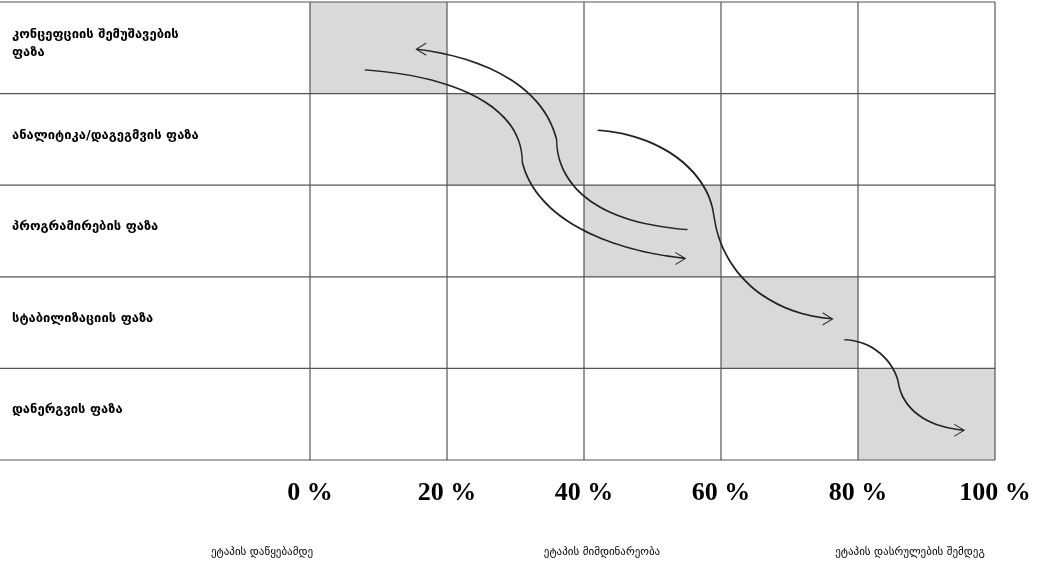 Image resolution: width=1045 pixels, height=564 pixels. Describe the element at coordinates (858, 491) in the screenshot. I see `x-tick-label: 80 %` at that location.